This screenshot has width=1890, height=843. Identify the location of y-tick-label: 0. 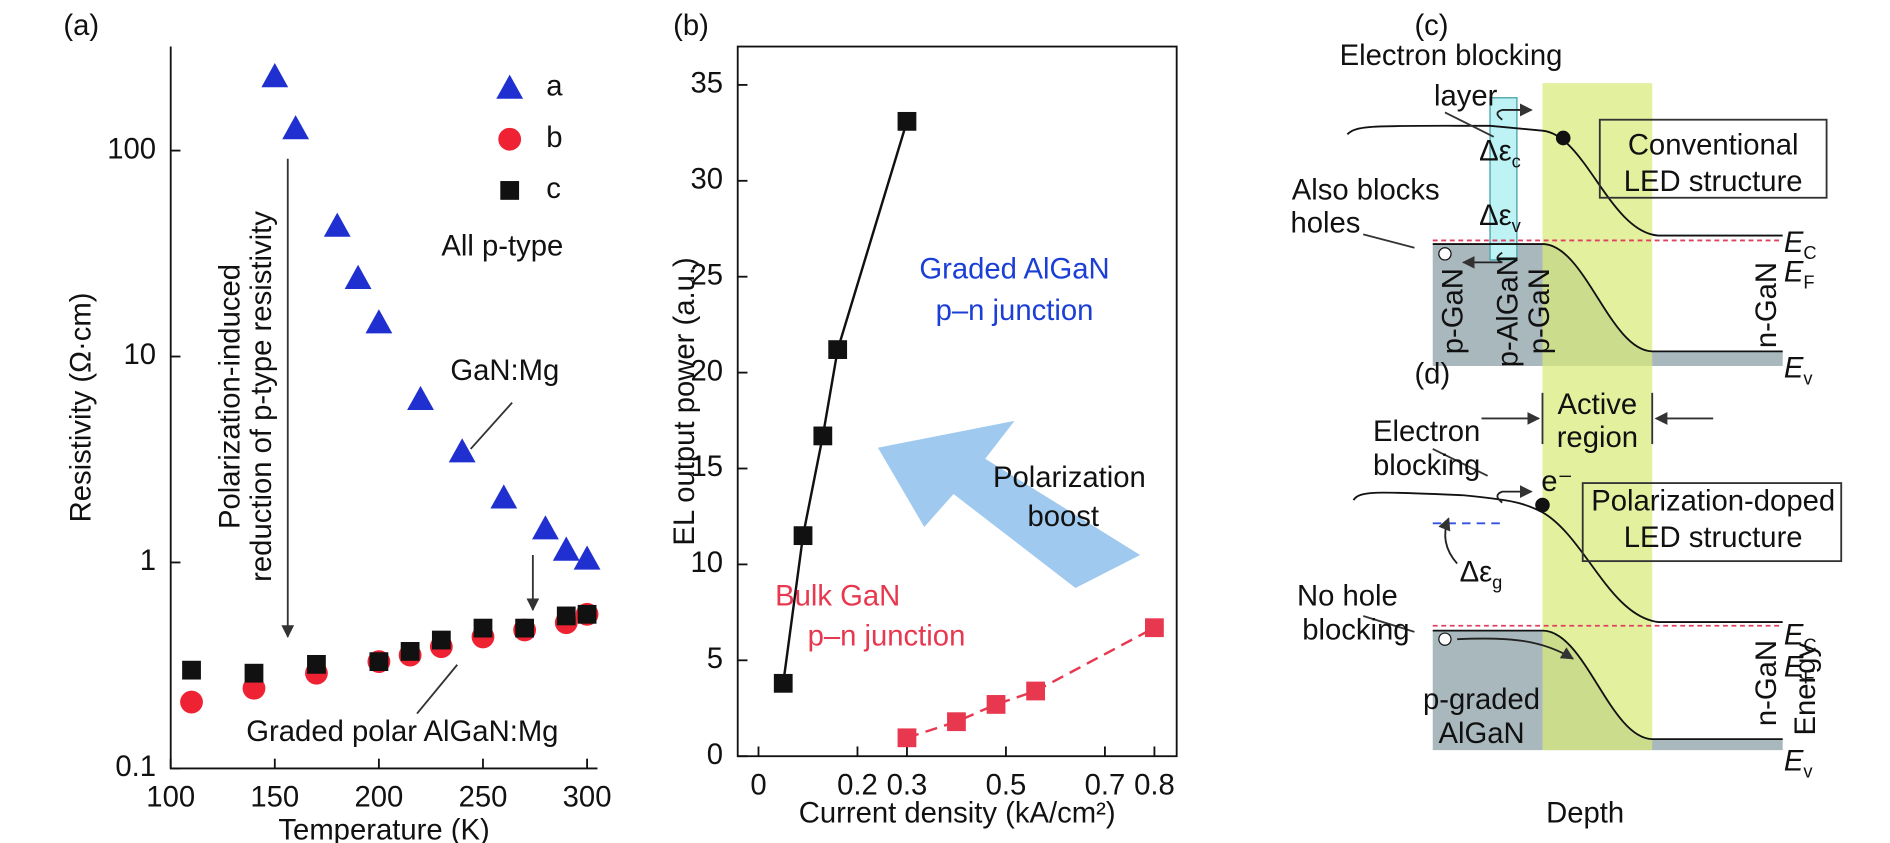
(715, 755).